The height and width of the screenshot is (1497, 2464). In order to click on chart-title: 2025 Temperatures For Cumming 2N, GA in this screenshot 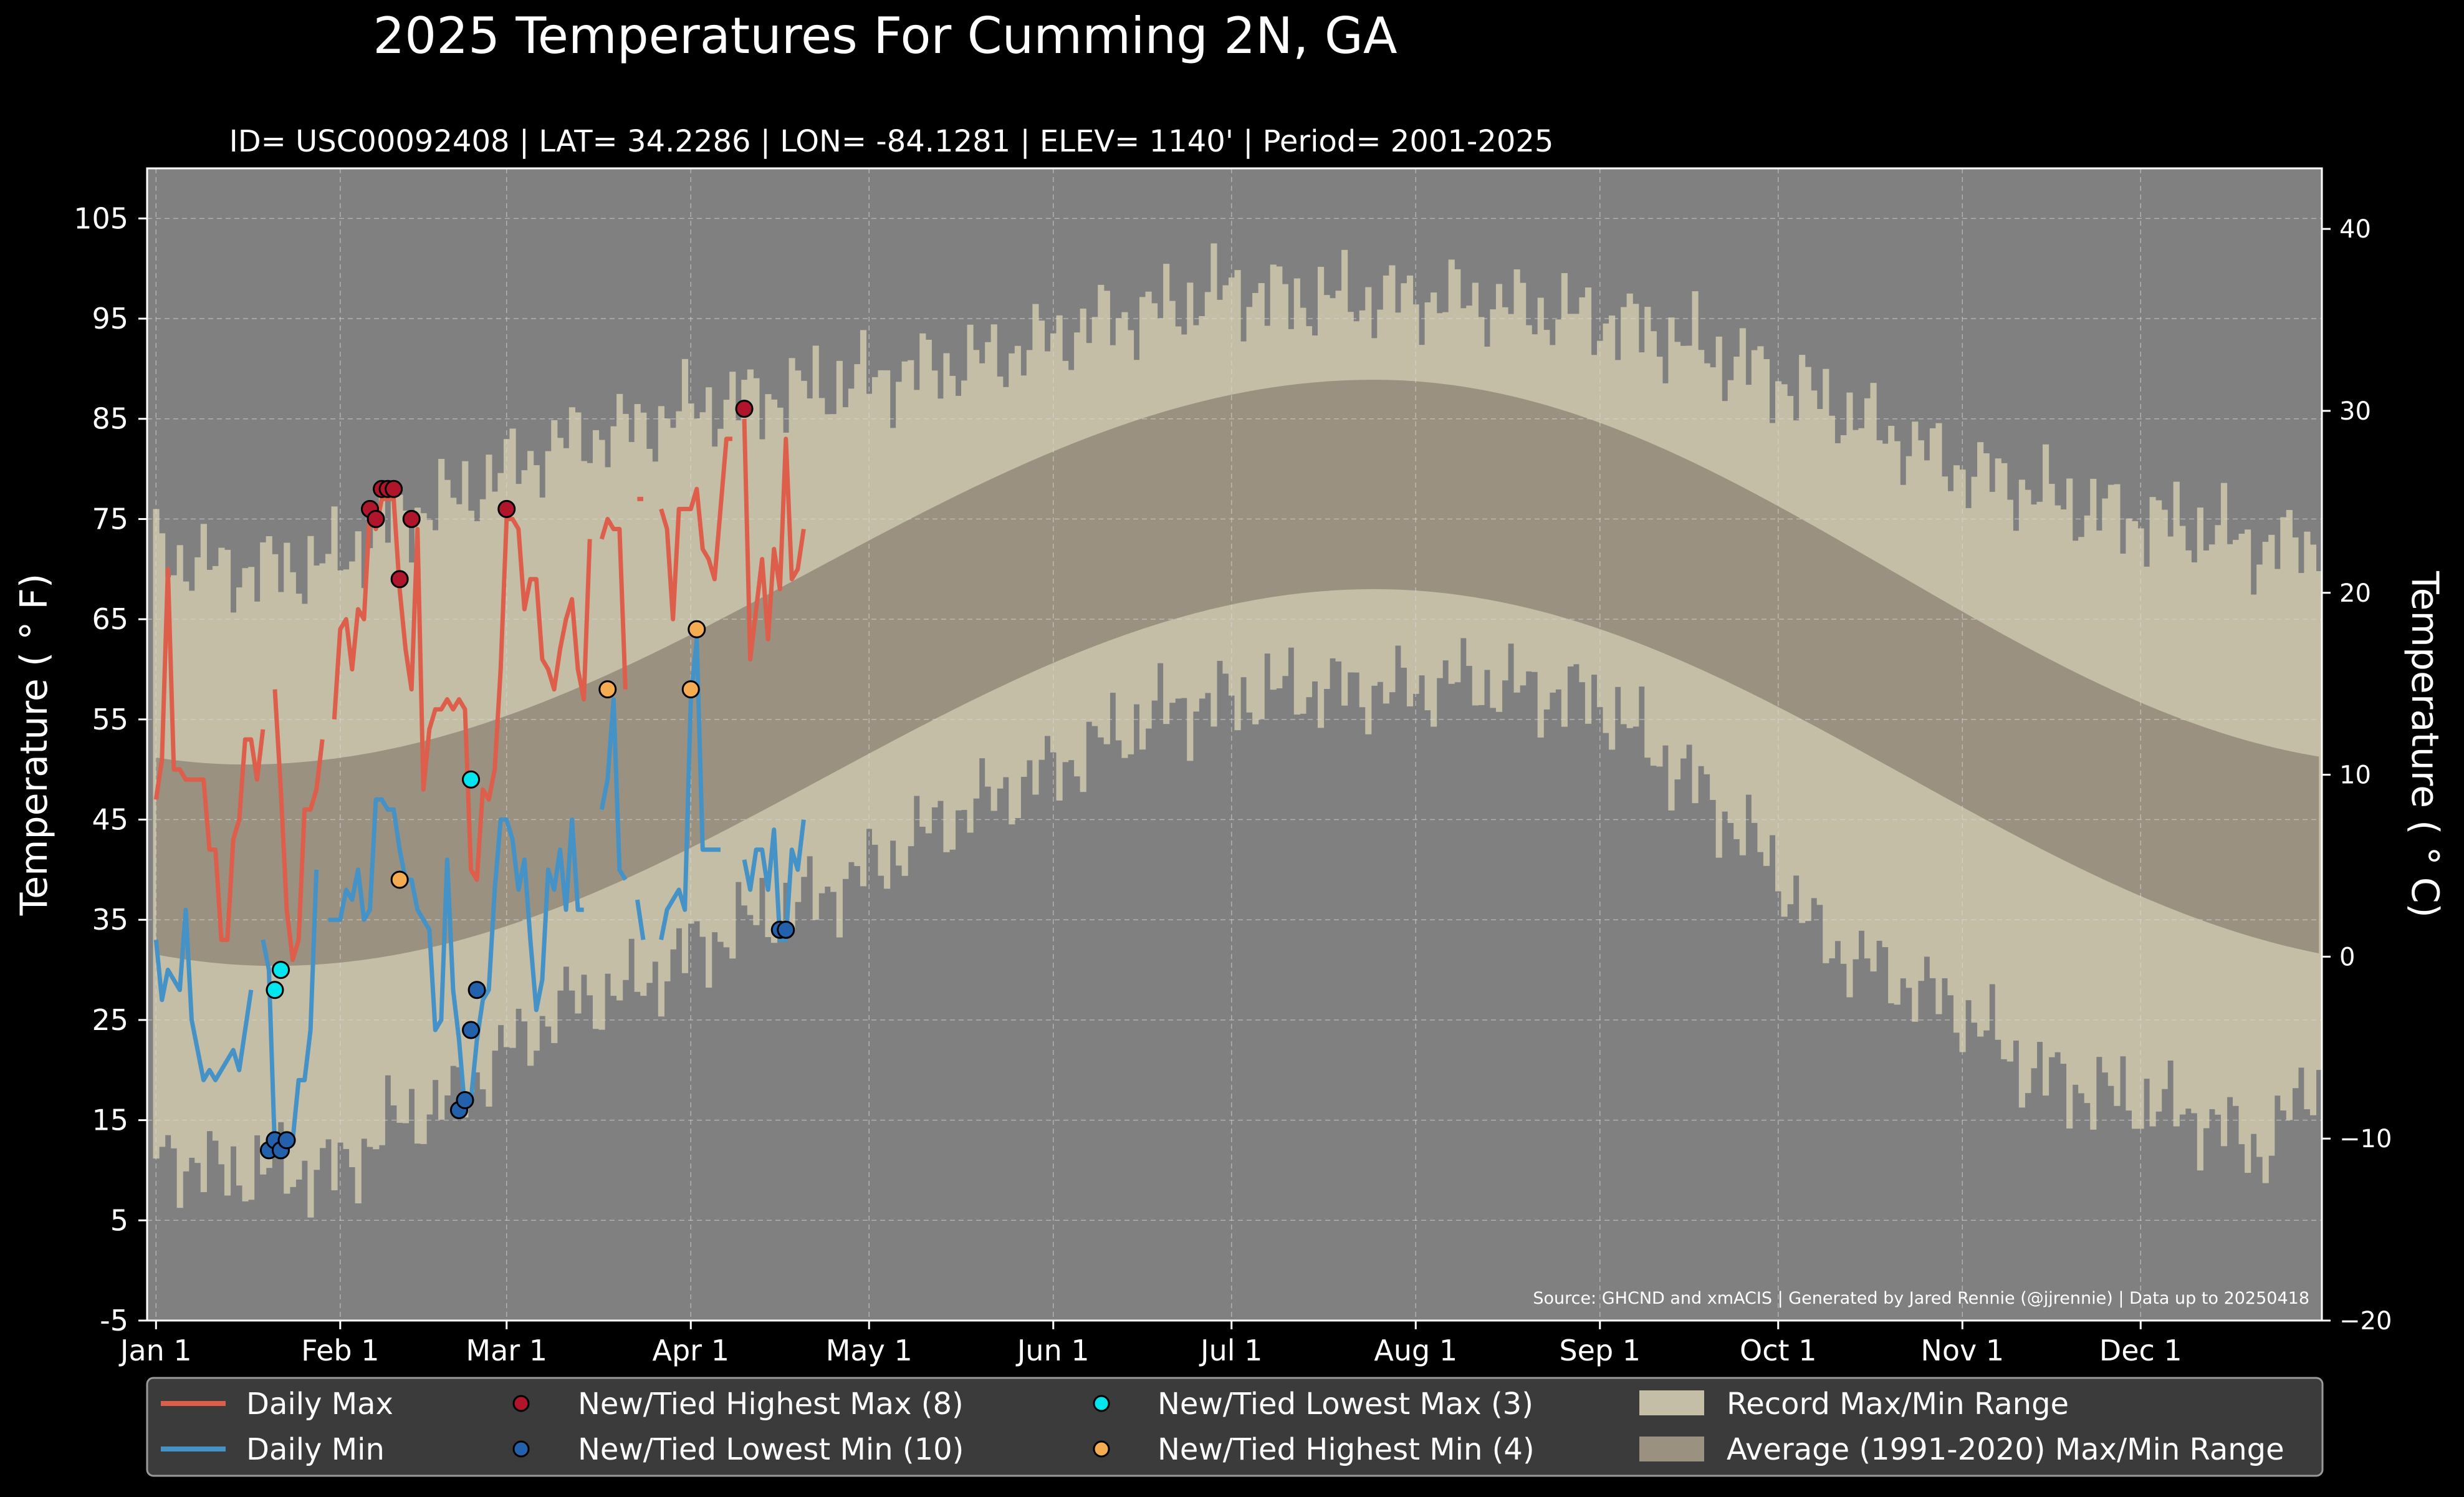, I will do `click(885, 36)`.